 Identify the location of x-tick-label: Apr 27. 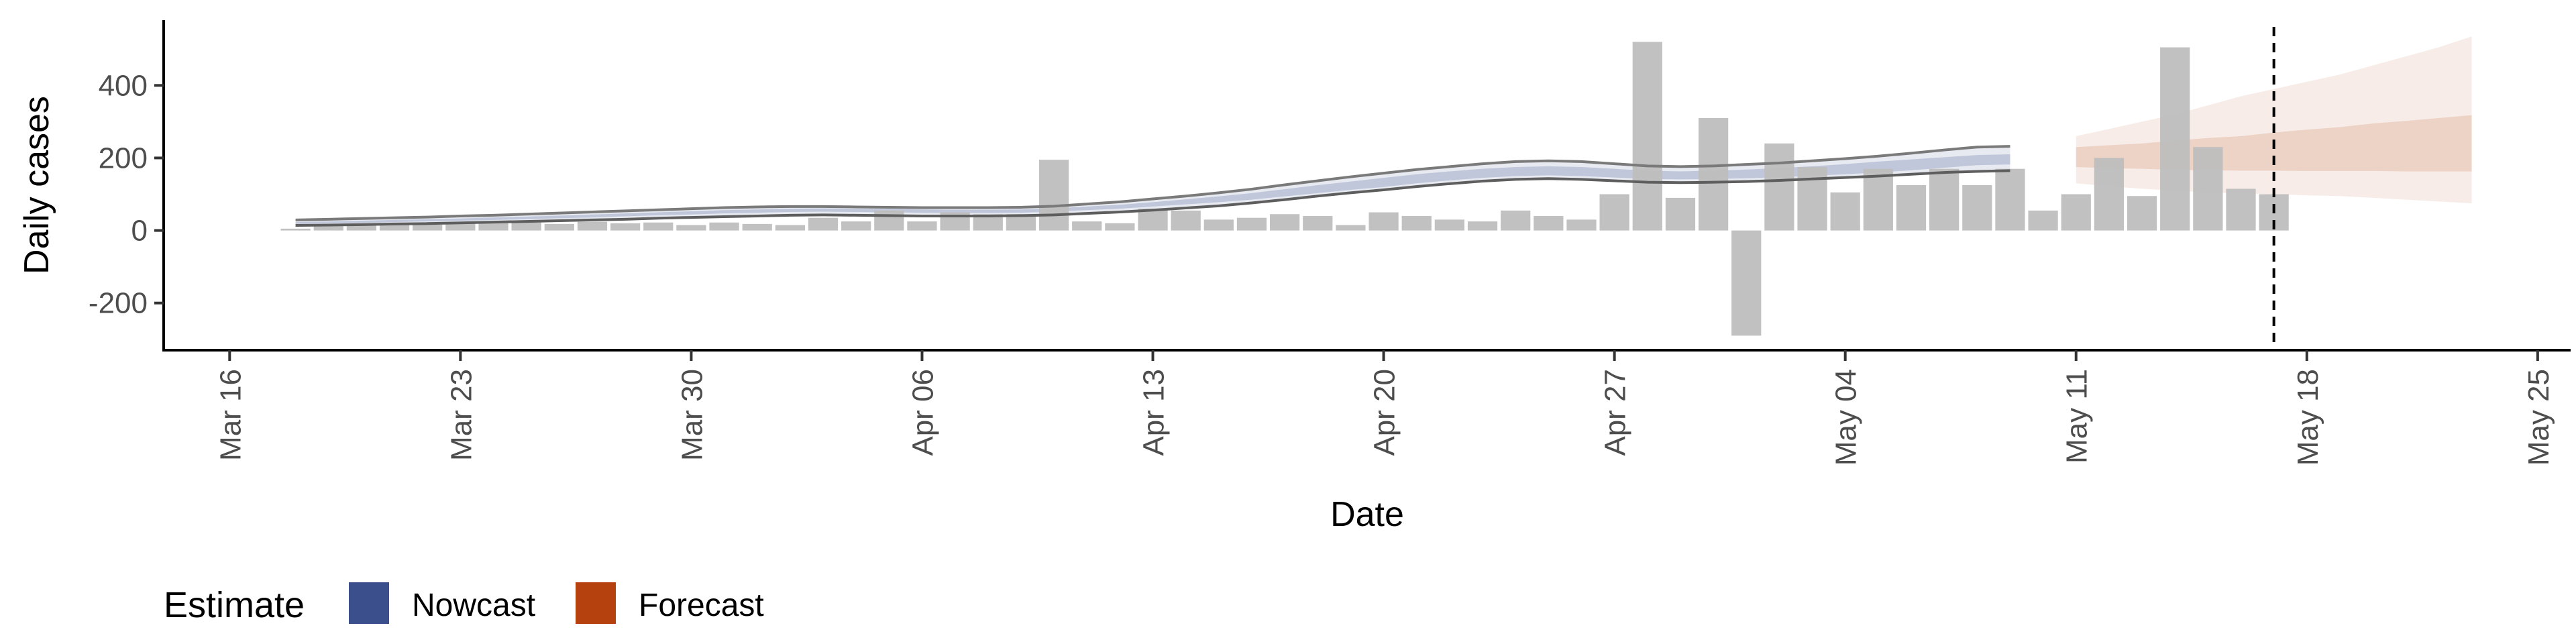
(1615, 412).